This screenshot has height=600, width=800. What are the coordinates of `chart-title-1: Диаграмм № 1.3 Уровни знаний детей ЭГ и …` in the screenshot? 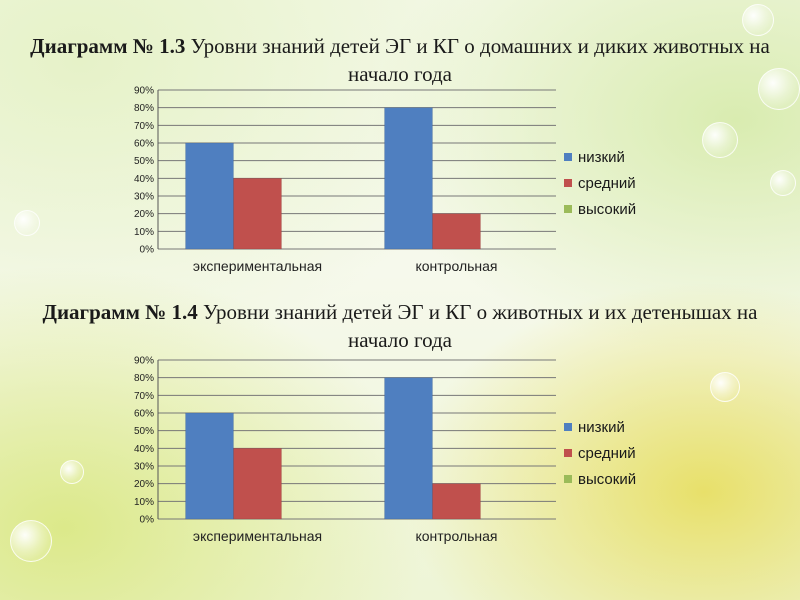 It's located at (400, 60).